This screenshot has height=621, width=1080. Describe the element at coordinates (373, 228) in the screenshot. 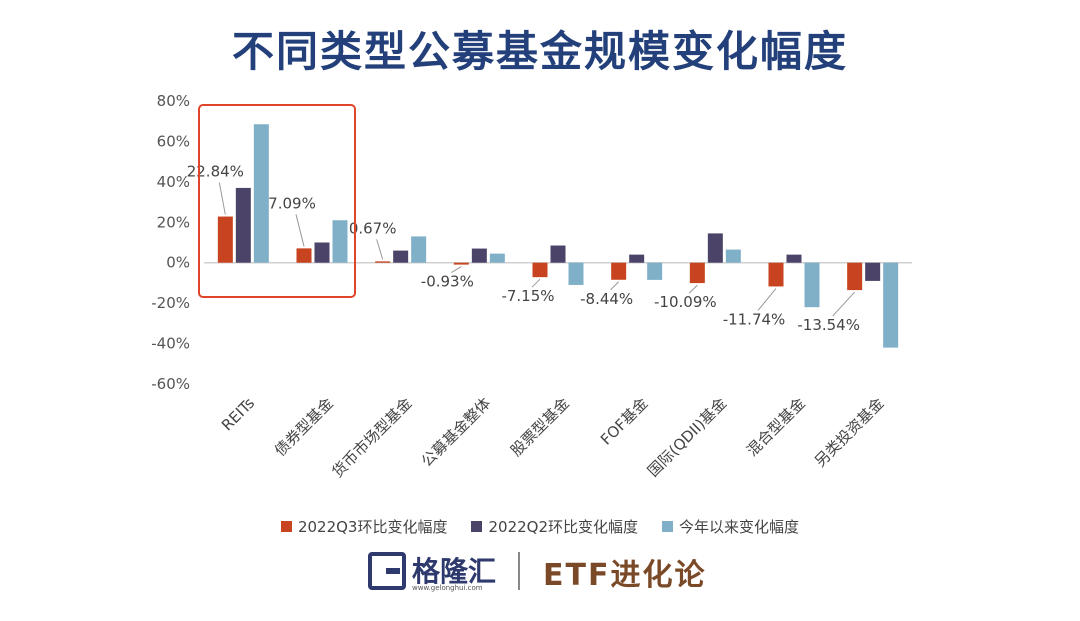

I see `data-label: 0.67%` at that location.